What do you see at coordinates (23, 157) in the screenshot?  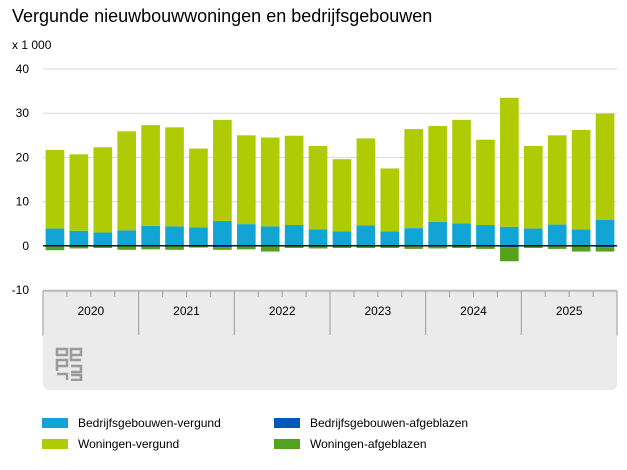 I see `y-tick-label: 20` at bounding box center [23, 157].